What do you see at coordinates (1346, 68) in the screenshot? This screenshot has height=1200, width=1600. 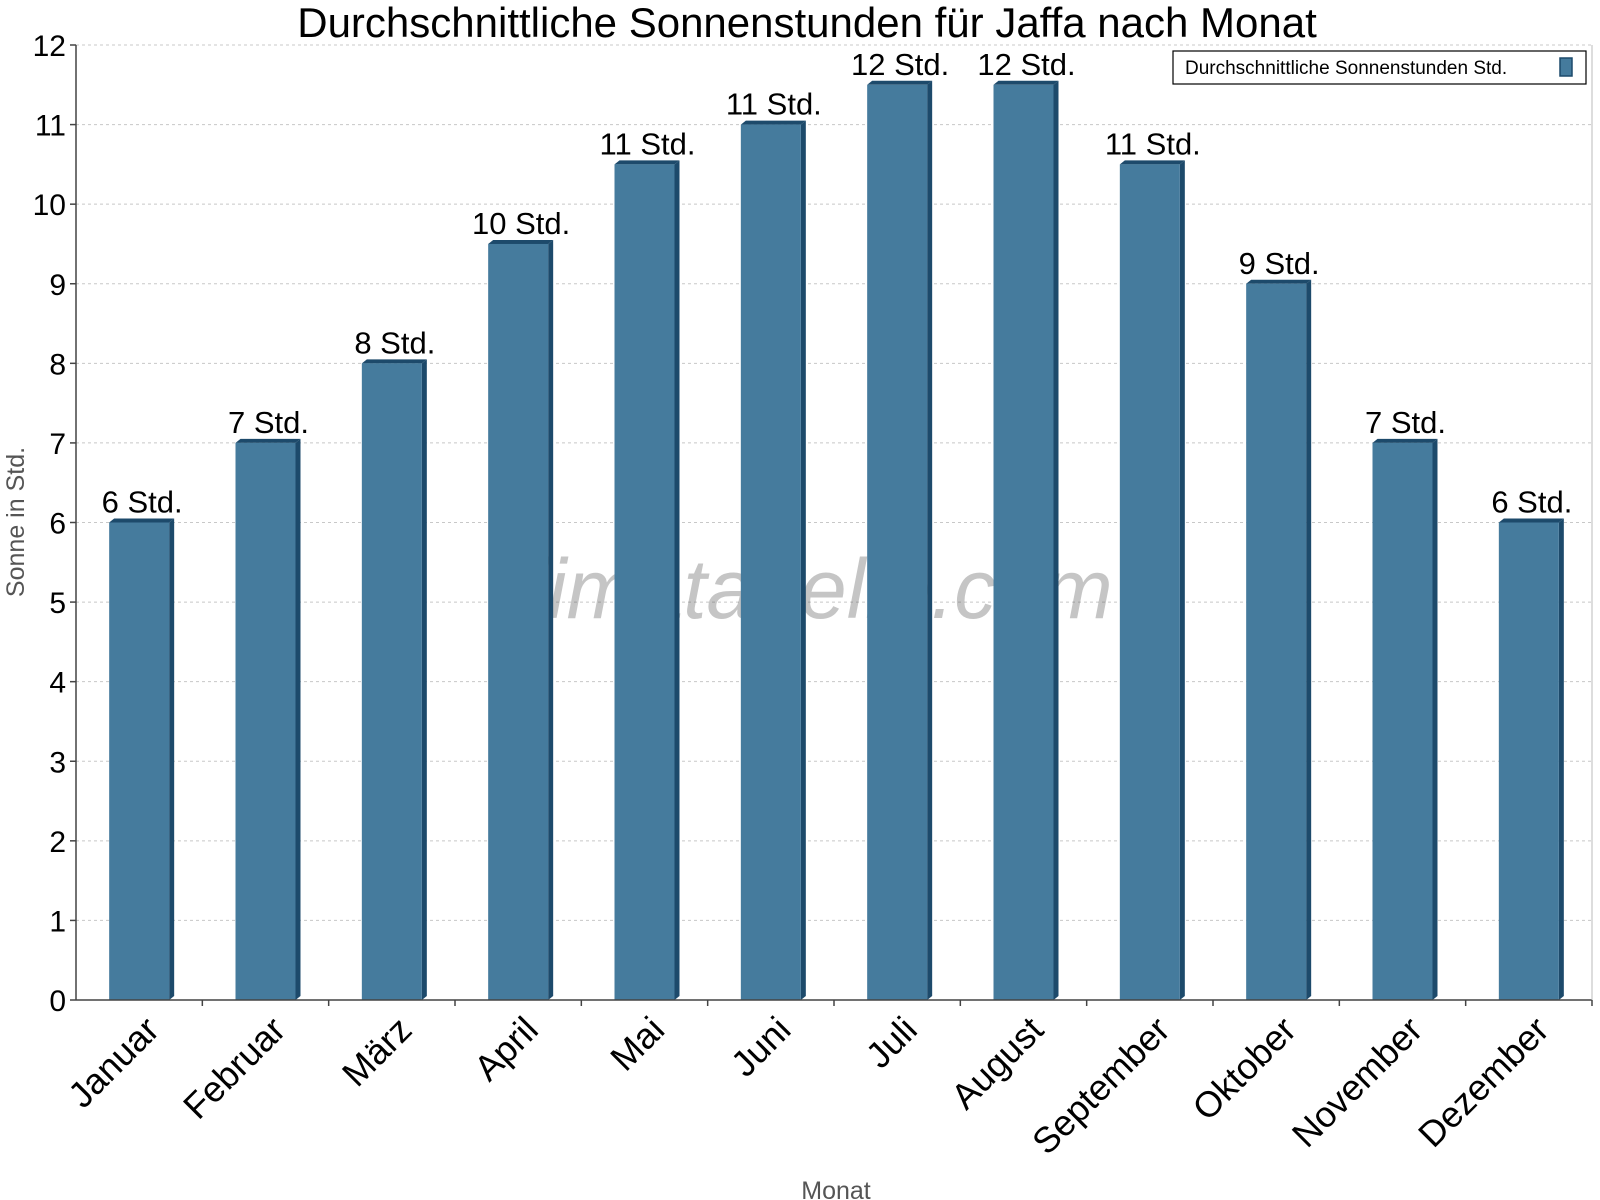 I see `legend-label: Durchschnittliche Sonnenstunden Std.` at bounding box center [1346, 68].